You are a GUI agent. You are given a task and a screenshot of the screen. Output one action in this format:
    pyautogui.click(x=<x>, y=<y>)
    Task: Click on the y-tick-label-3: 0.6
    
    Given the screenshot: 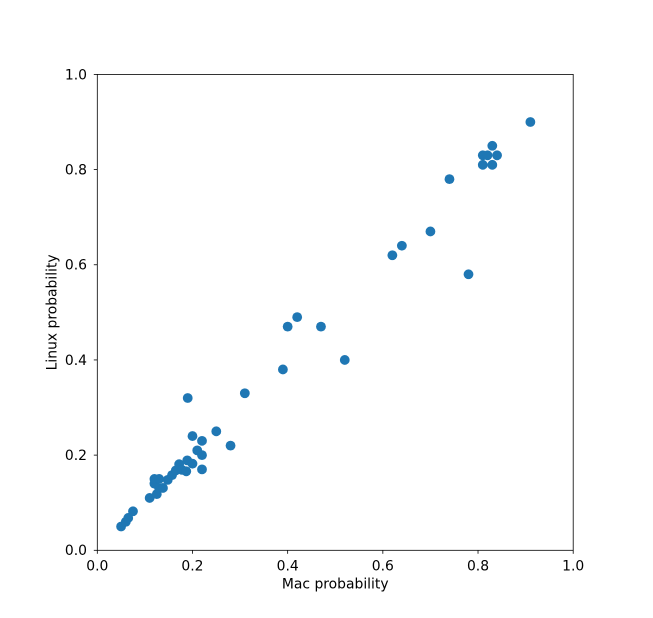 What is the action you would take?
    pyautogui.click(x=76, y=266)
    